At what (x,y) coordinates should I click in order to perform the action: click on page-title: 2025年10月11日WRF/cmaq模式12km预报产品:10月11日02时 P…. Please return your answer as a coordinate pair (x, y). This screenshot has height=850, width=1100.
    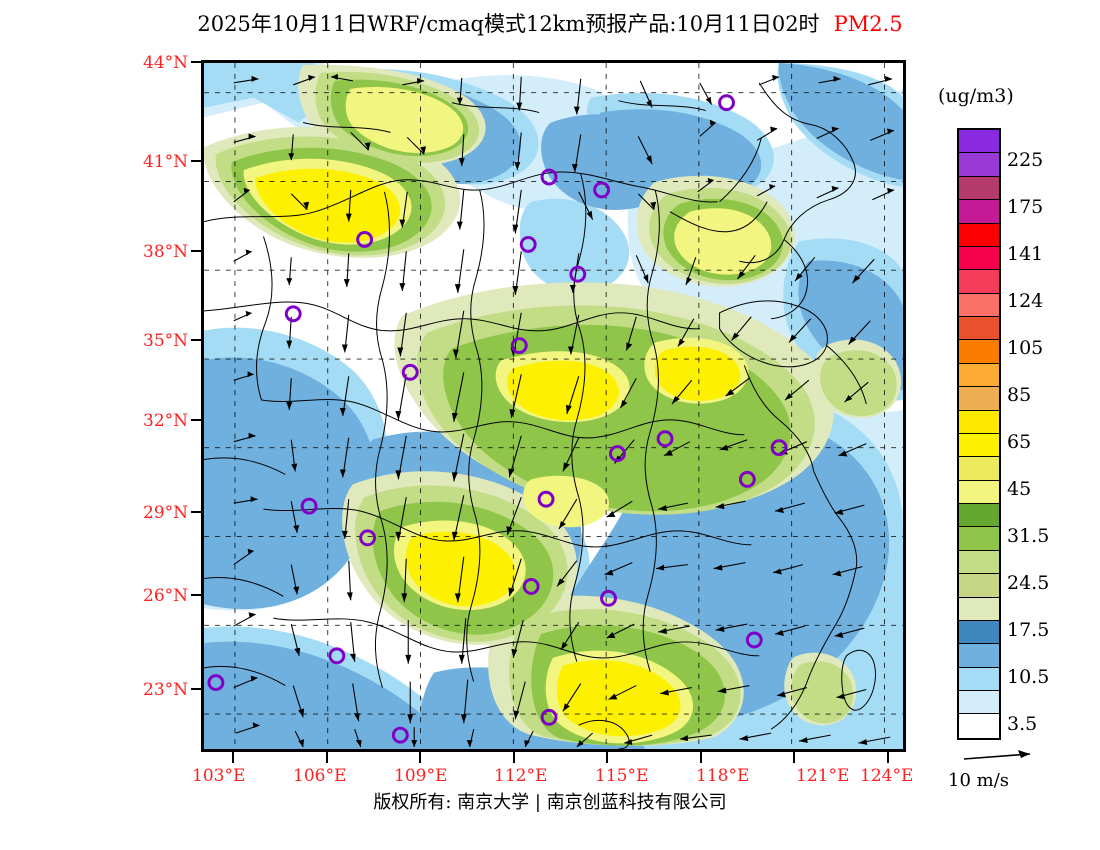
    Looking at the image, I should click on (550, 23).